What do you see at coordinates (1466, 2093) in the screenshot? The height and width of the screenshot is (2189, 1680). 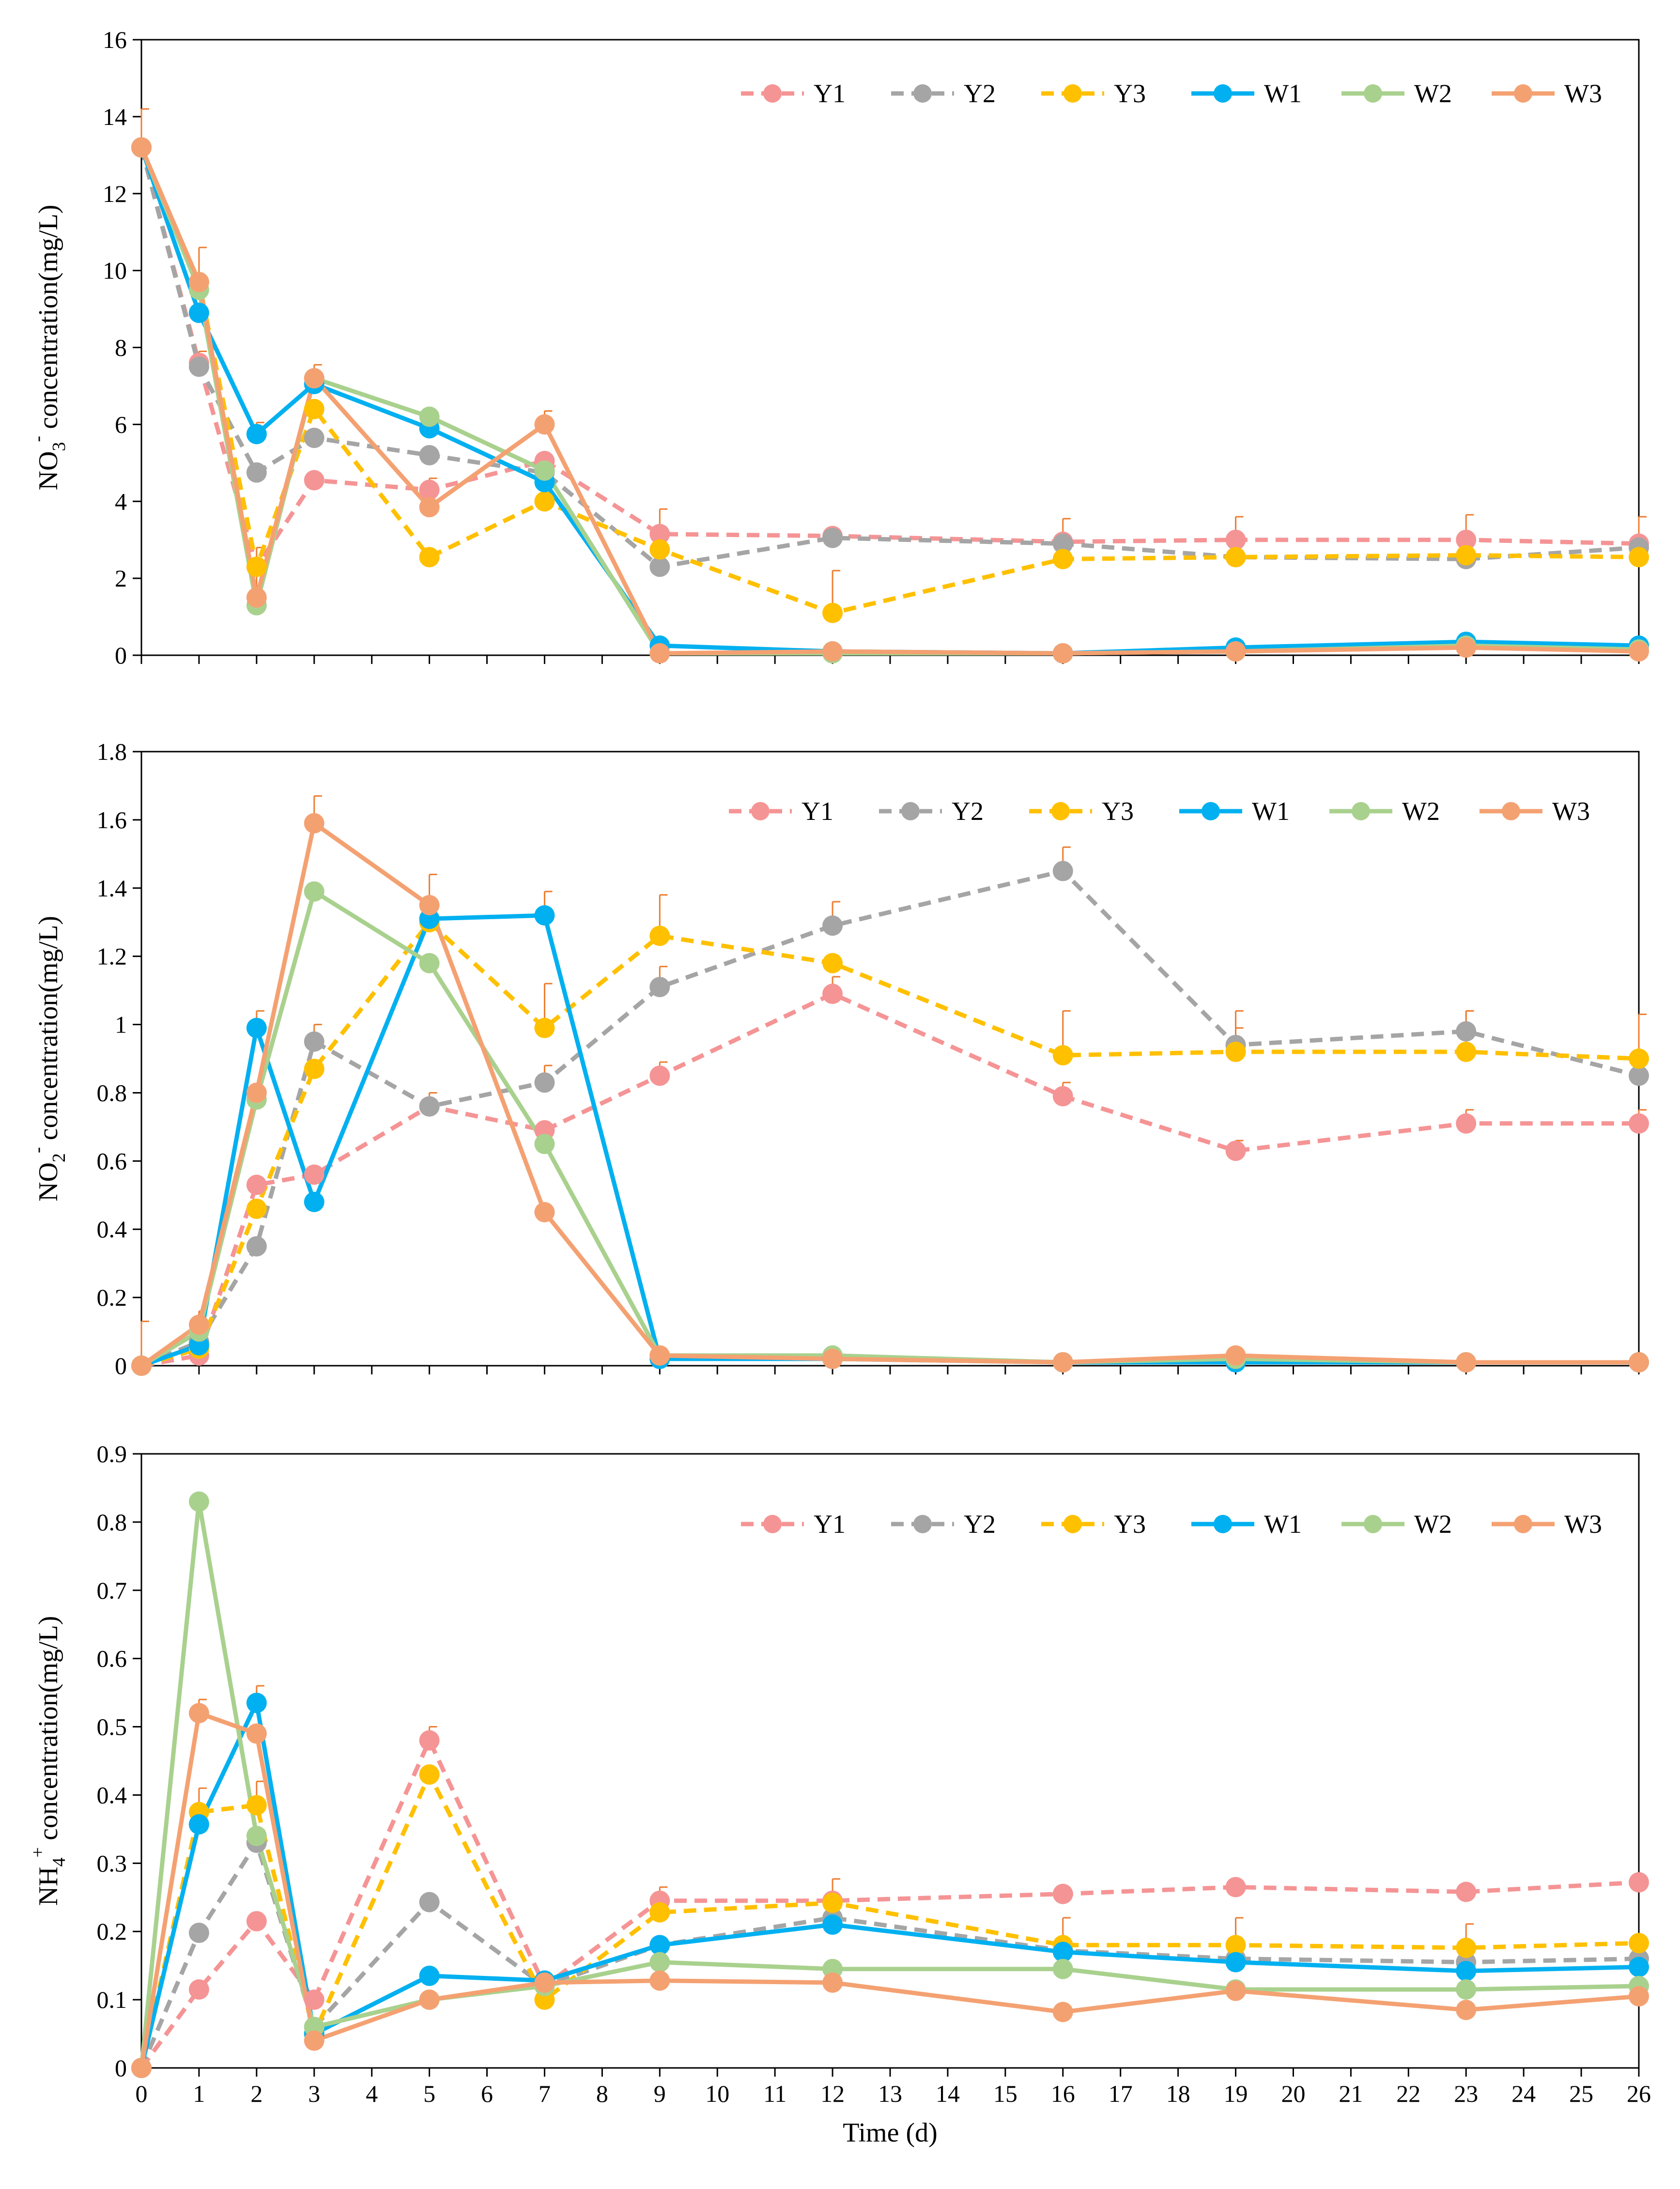 I see `x-tick-label: 23` at bounding box center [1466, 2093].